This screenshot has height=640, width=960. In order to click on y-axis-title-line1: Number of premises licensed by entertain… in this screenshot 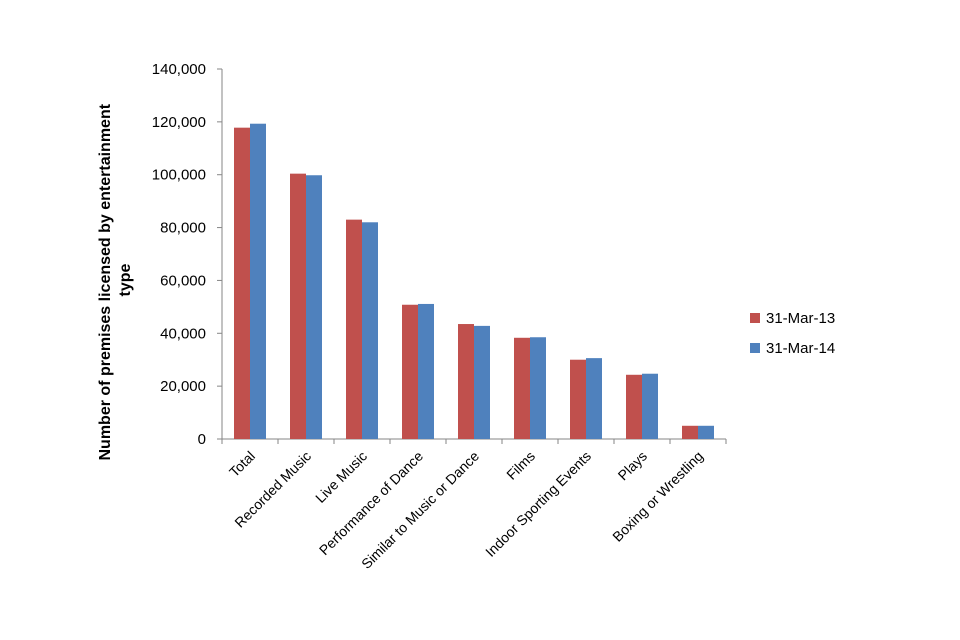, I will do `click(105, 281)`.